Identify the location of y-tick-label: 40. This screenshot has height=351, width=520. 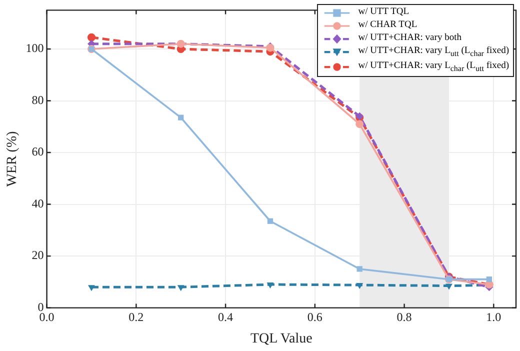
(38, 203).